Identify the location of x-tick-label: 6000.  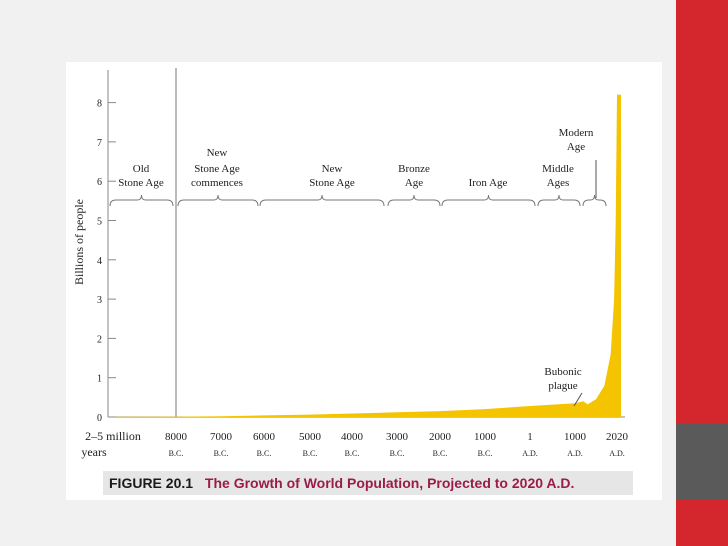
(264, 437).